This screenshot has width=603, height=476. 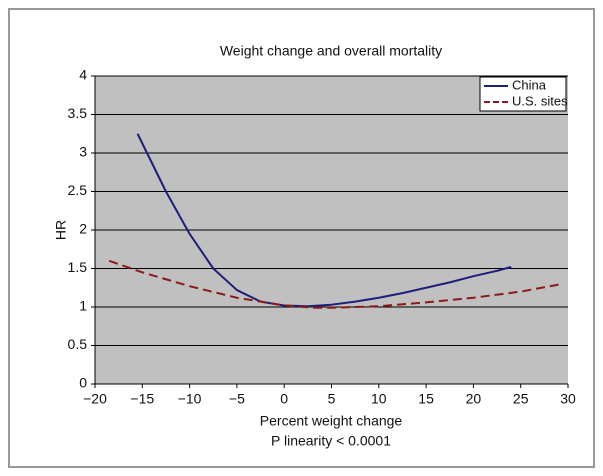 I want to click on x-tick-label: 25, so click(x=521, y=399).